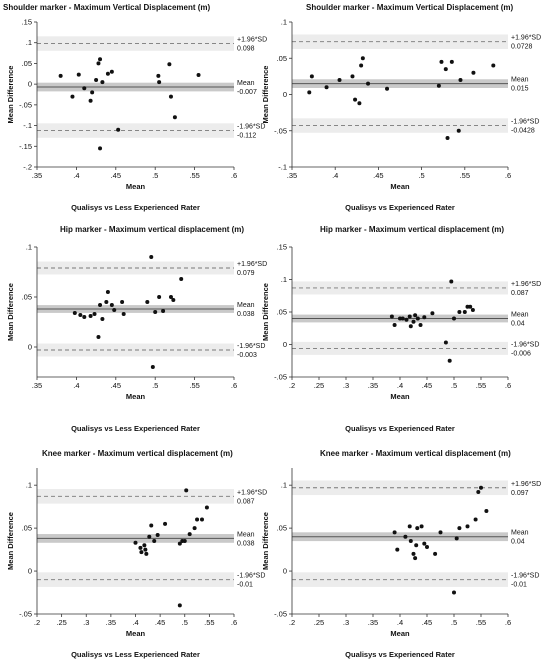  What do you see at coordinates (30, 84) in the screenshot?
I see `y-tick-label: 0` at bounding box center [30, 84].